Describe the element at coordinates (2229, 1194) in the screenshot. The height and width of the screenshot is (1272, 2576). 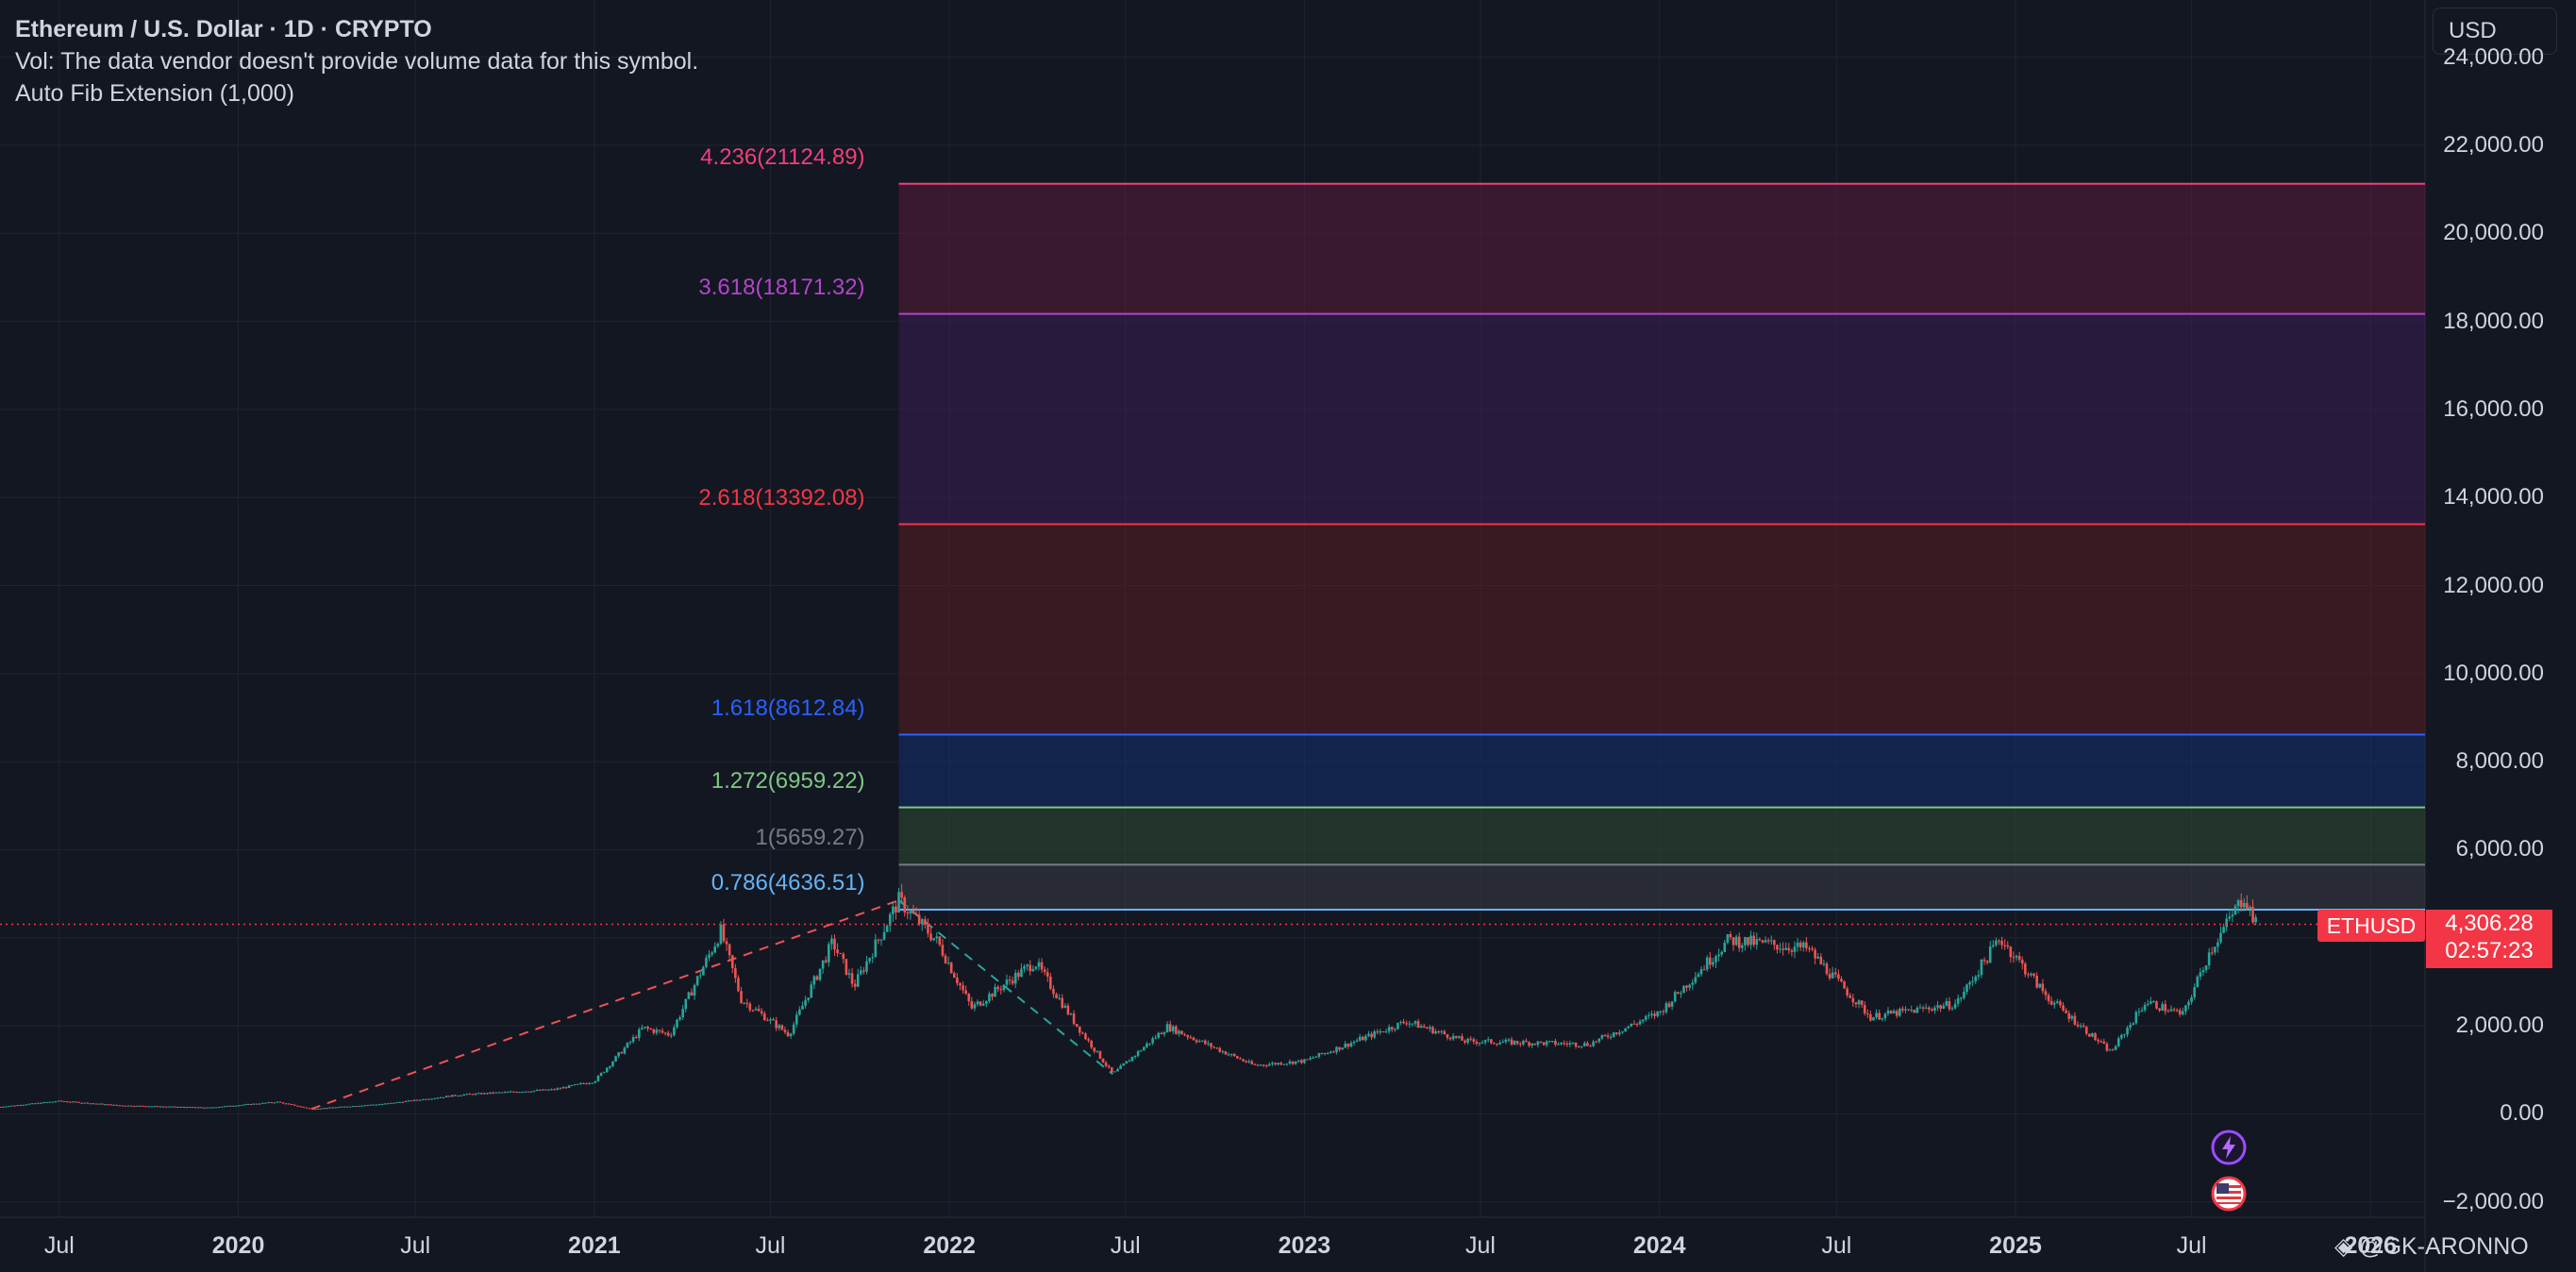
I see `us-flag-event-icon` at that location.